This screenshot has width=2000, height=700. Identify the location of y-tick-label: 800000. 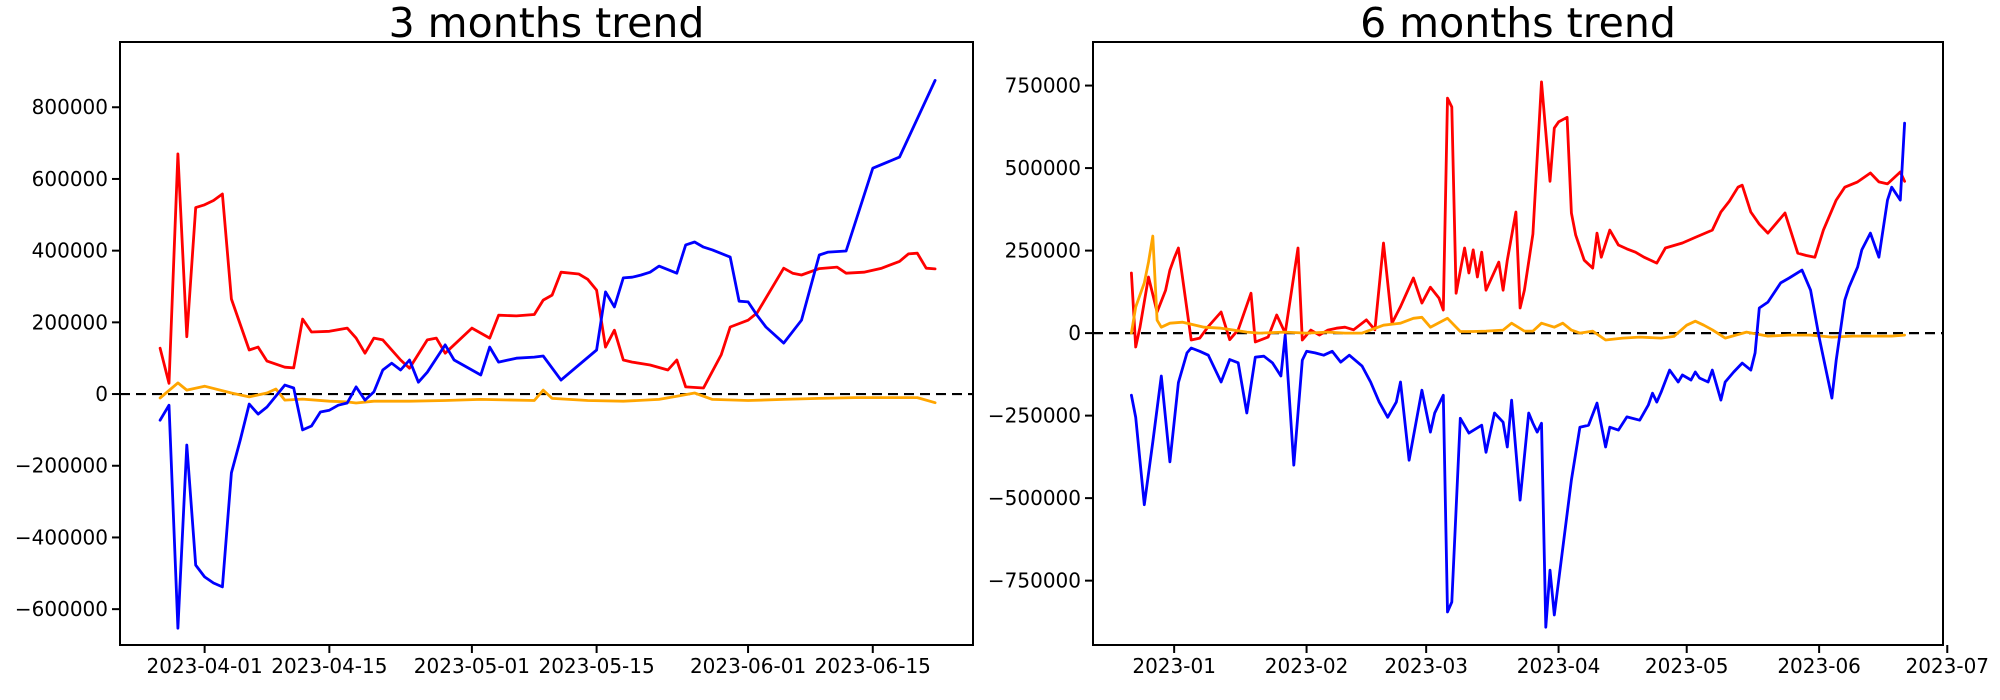
(70, 107).